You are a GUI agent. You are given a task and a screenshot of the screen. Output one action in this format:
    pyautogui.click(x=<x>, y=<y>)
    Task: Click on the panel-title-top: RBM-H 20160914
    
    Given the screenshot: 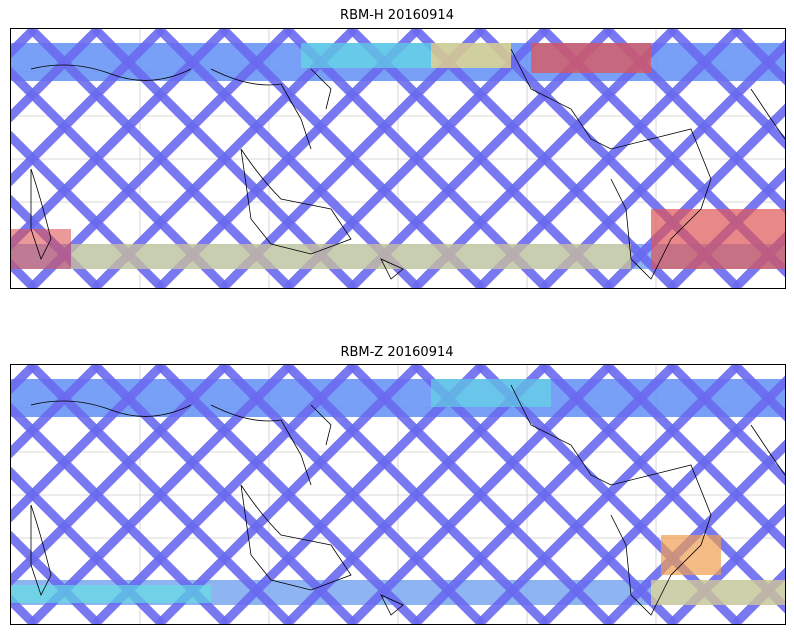 What is the action you would take?
    pyautogui.click(x=397, y=15)
    